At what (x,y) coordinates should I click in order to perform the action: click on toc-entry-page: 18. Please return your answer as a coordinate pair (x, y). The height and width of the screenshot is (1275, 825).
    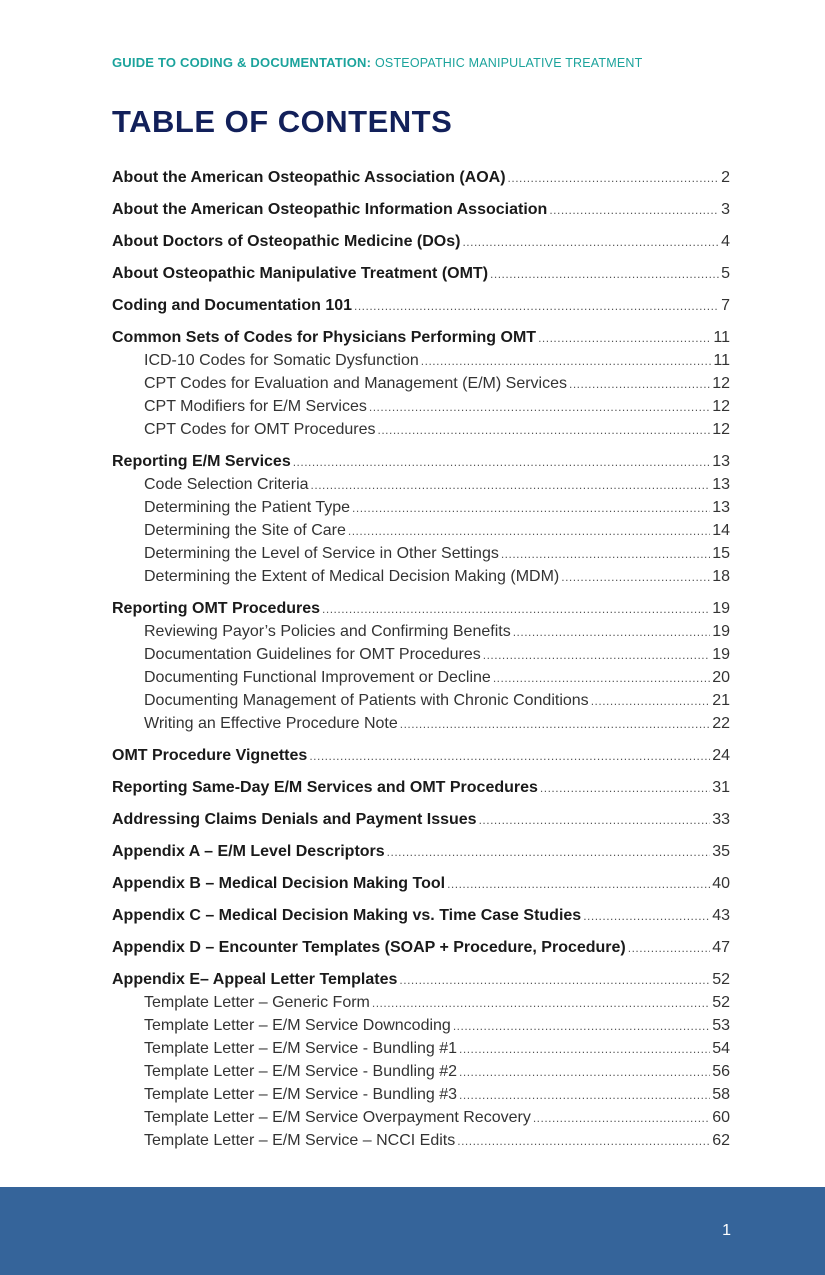
    Looking at the image, I should click on (721, 576).